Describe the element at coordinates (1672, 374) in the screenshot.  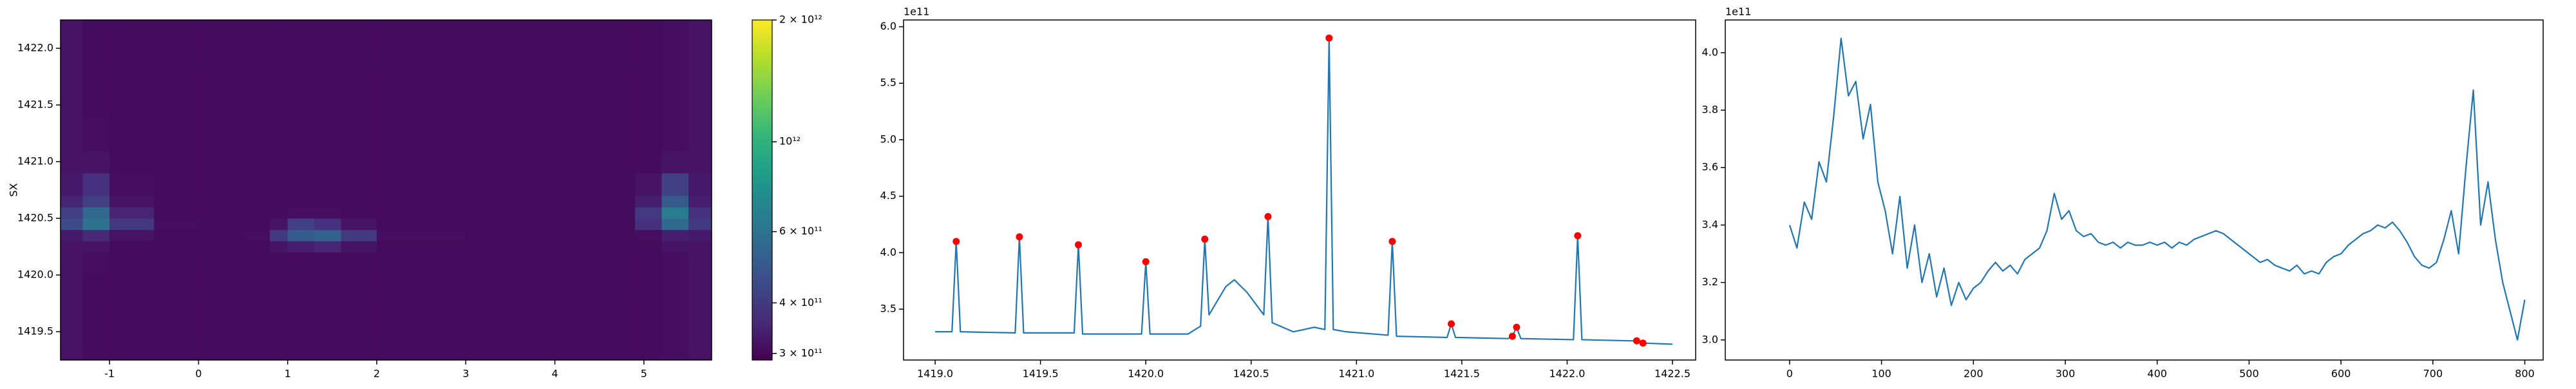
I see `x-tick-label: 1422.5` at that location.